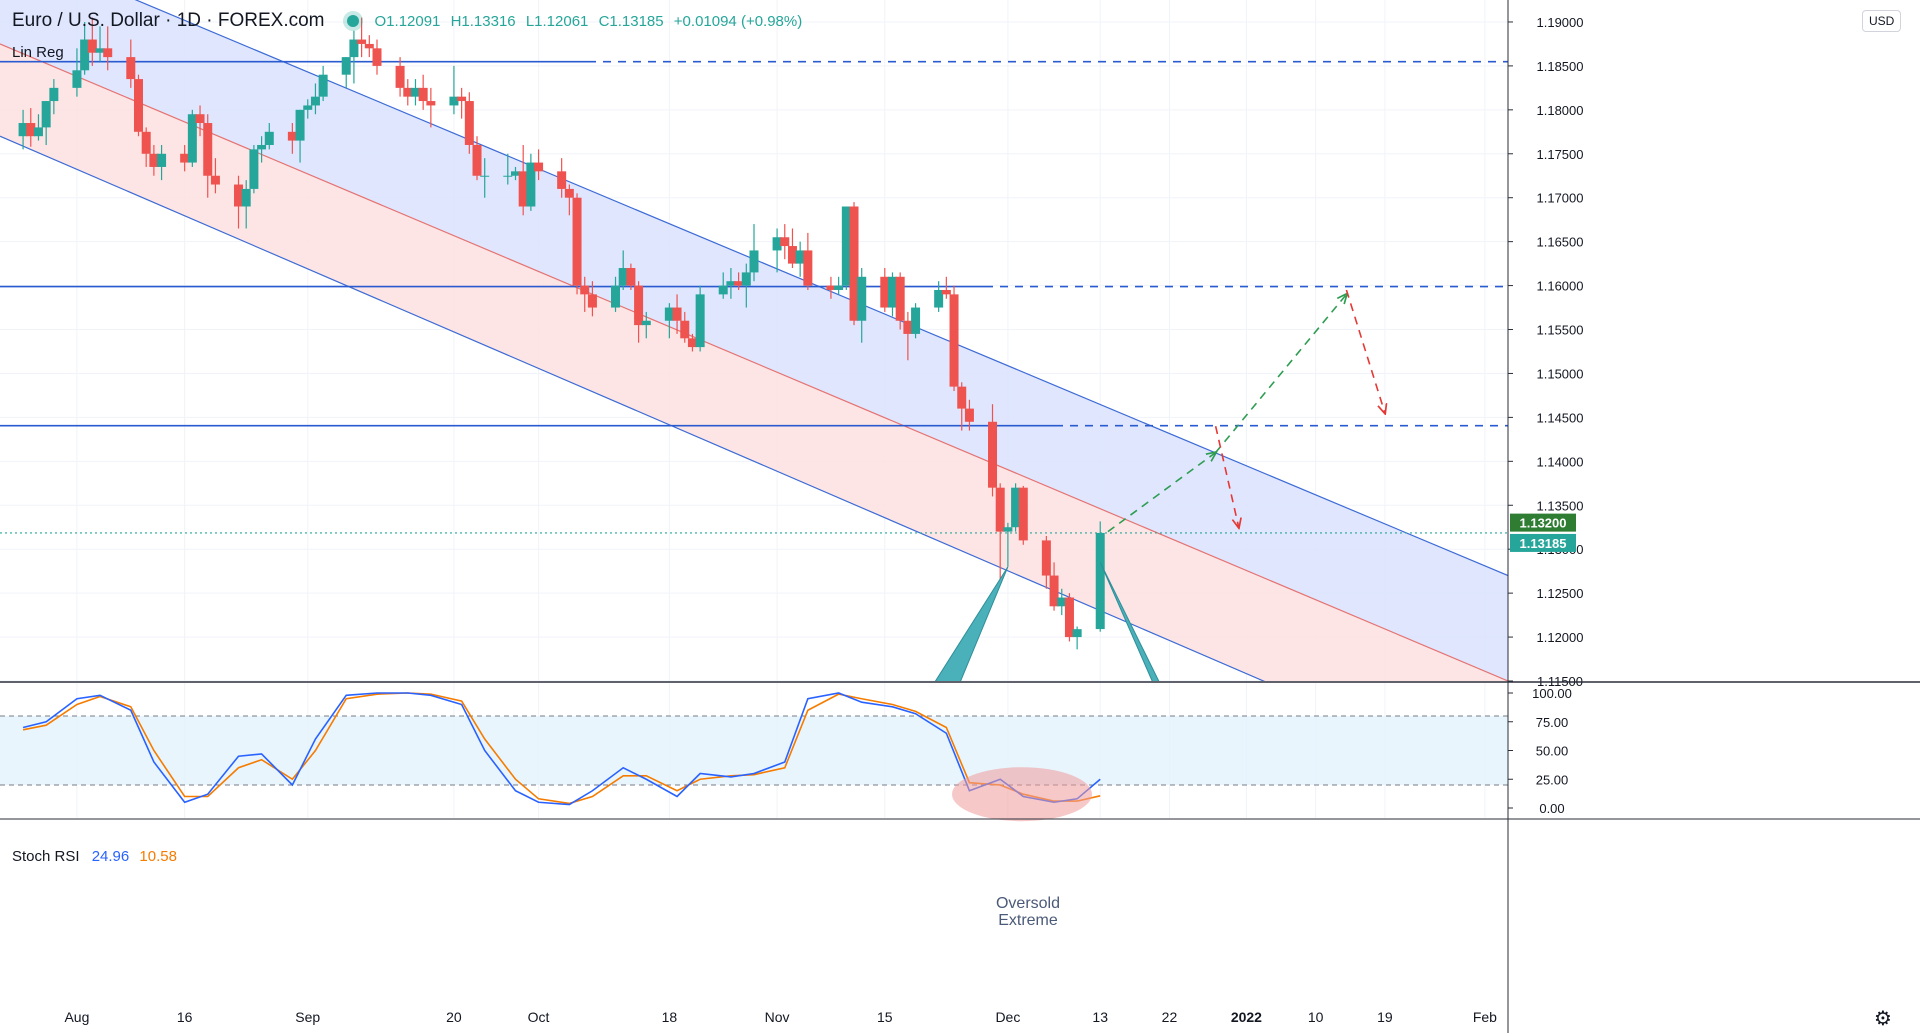 The width and height of the screenshot is (1920, 1033). I want to click on low-value: L1.12061, so click(557, 21).